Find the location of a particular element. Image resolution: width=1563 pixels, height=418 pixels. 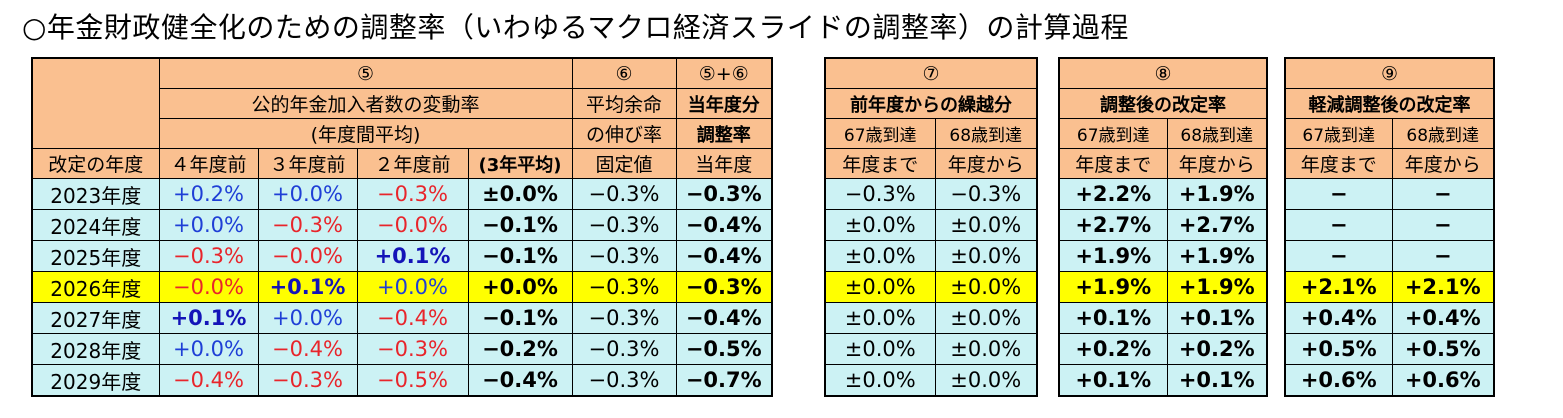

member-change-y4-cell: −0.4% is located at coordinates (208, 380).